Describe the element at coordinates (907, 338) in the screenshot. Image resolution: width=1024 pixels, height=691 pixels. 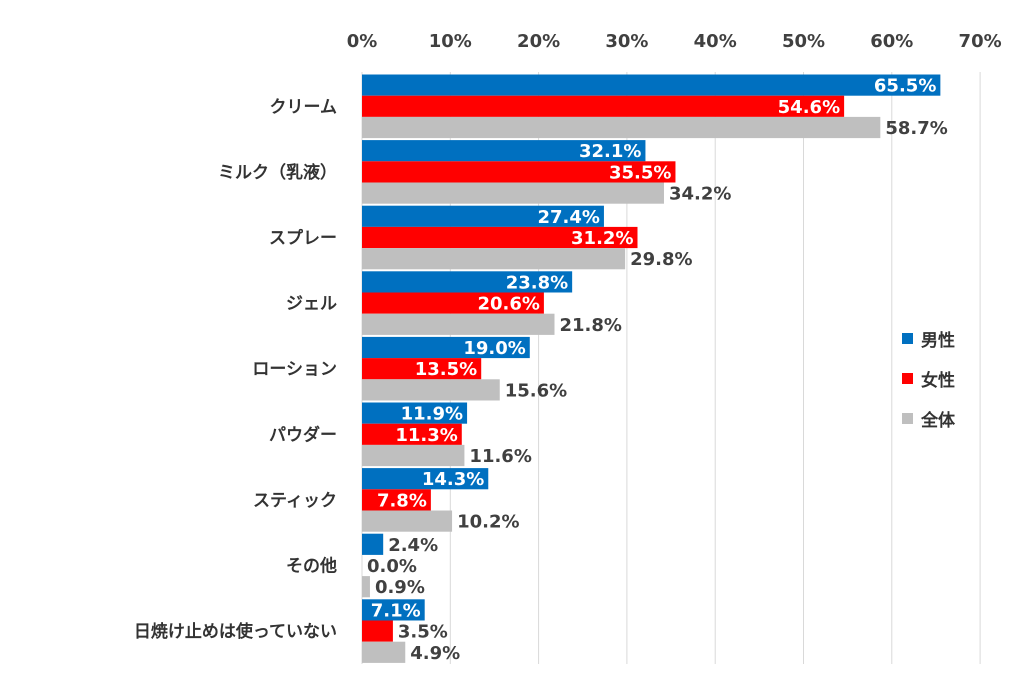
I see `legend-swatch-male` at that location.